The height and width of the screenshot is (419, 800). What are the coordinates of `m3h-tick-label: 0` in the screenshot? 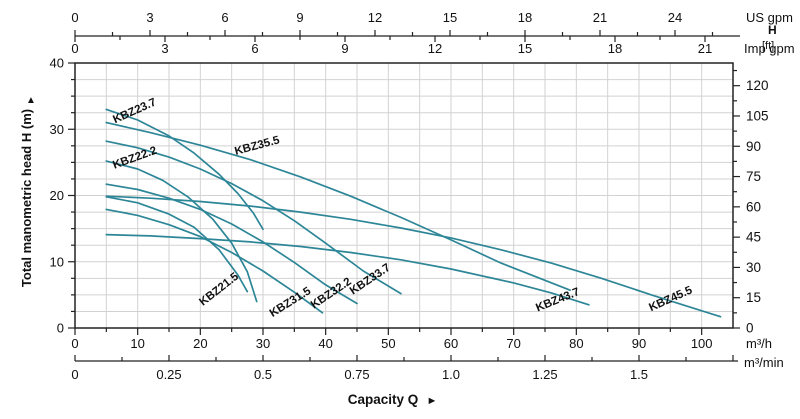 It's located at (74, 343).